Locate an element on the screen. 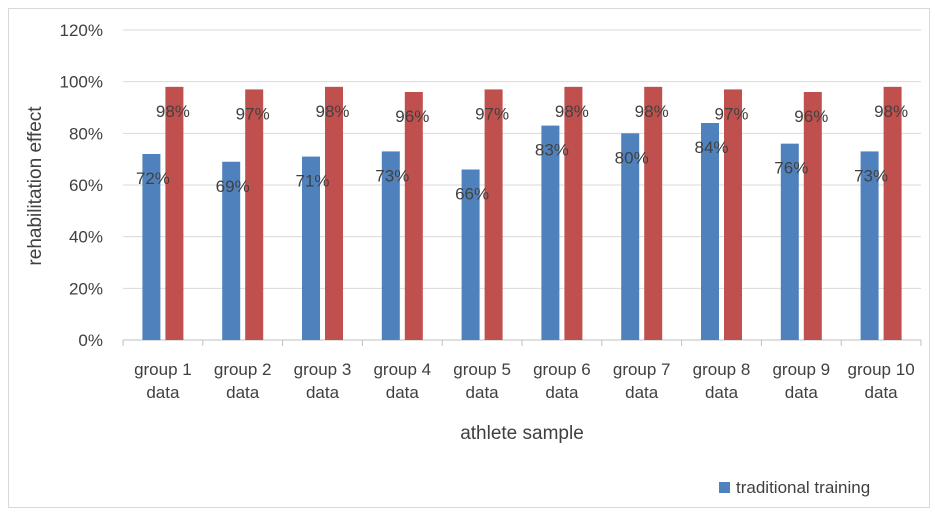  x-tick-label: group 3 data is located at coordinates (323, 381).